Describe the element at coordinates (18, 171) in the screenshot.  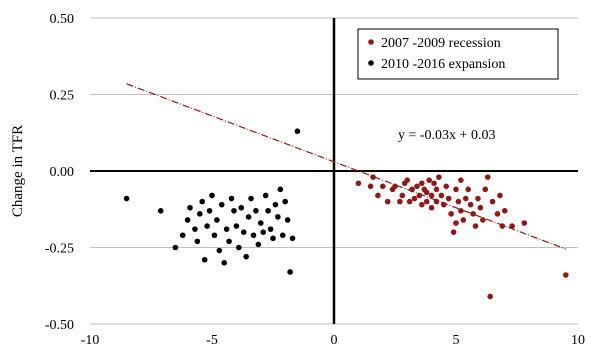
I see `y-axis-label: Change in TFR` at that location.